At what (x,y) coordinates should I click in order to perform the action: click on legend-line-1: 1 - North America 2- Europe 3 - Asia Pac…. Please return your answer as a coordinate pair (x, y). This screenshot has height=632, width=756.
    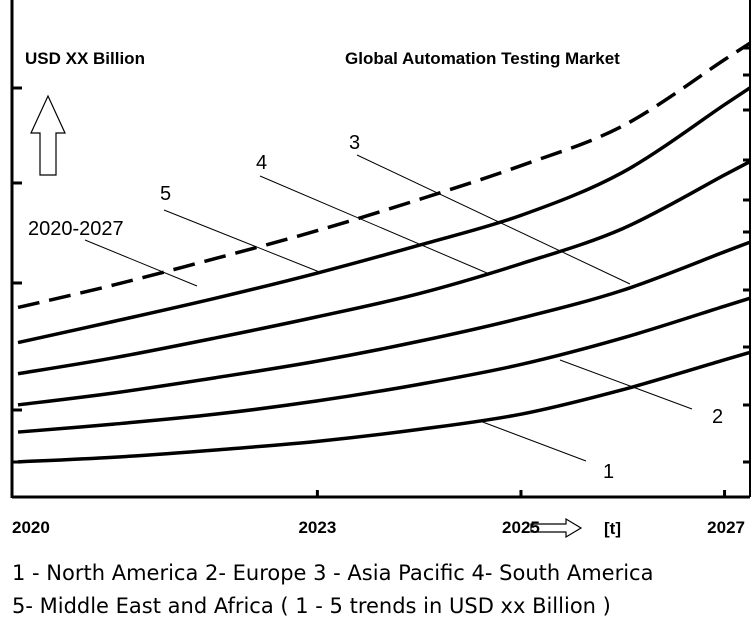
    Looking at the image, I should click on (333, 573).